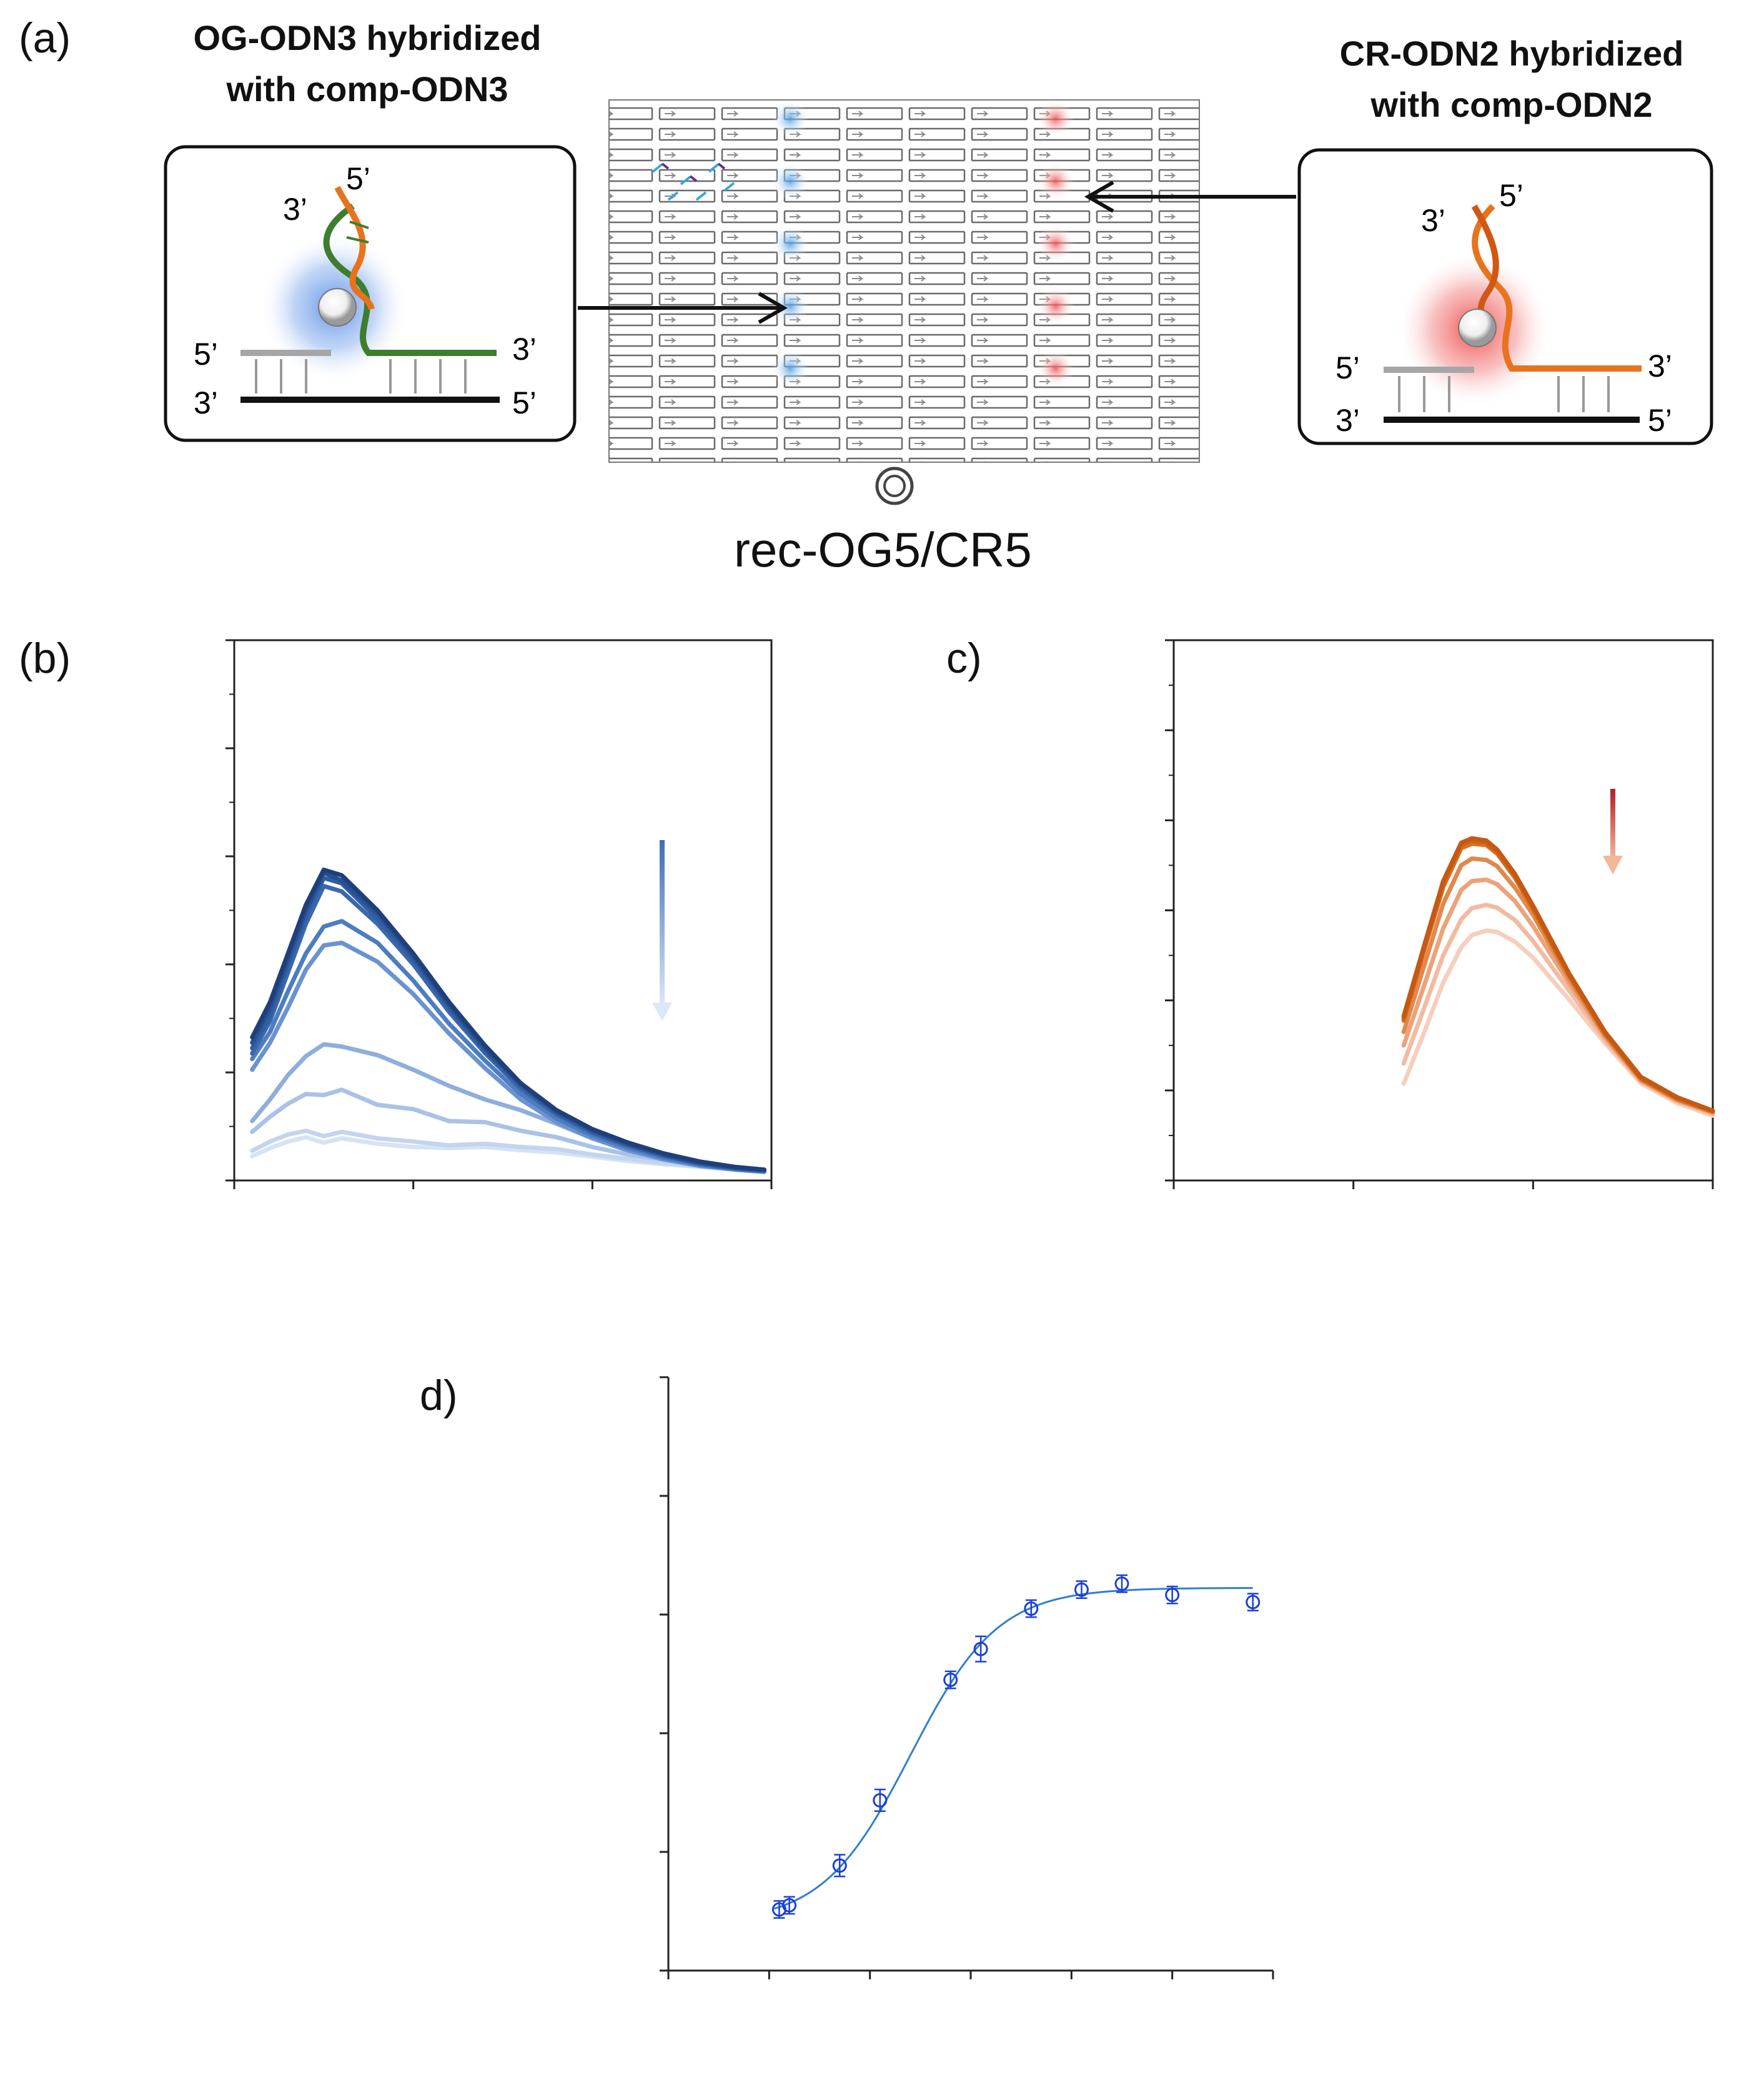  I want to click on cr-odn2-box: 3’ 5’ 5’ 3’ 3’ 5’, so click(1505, 296).